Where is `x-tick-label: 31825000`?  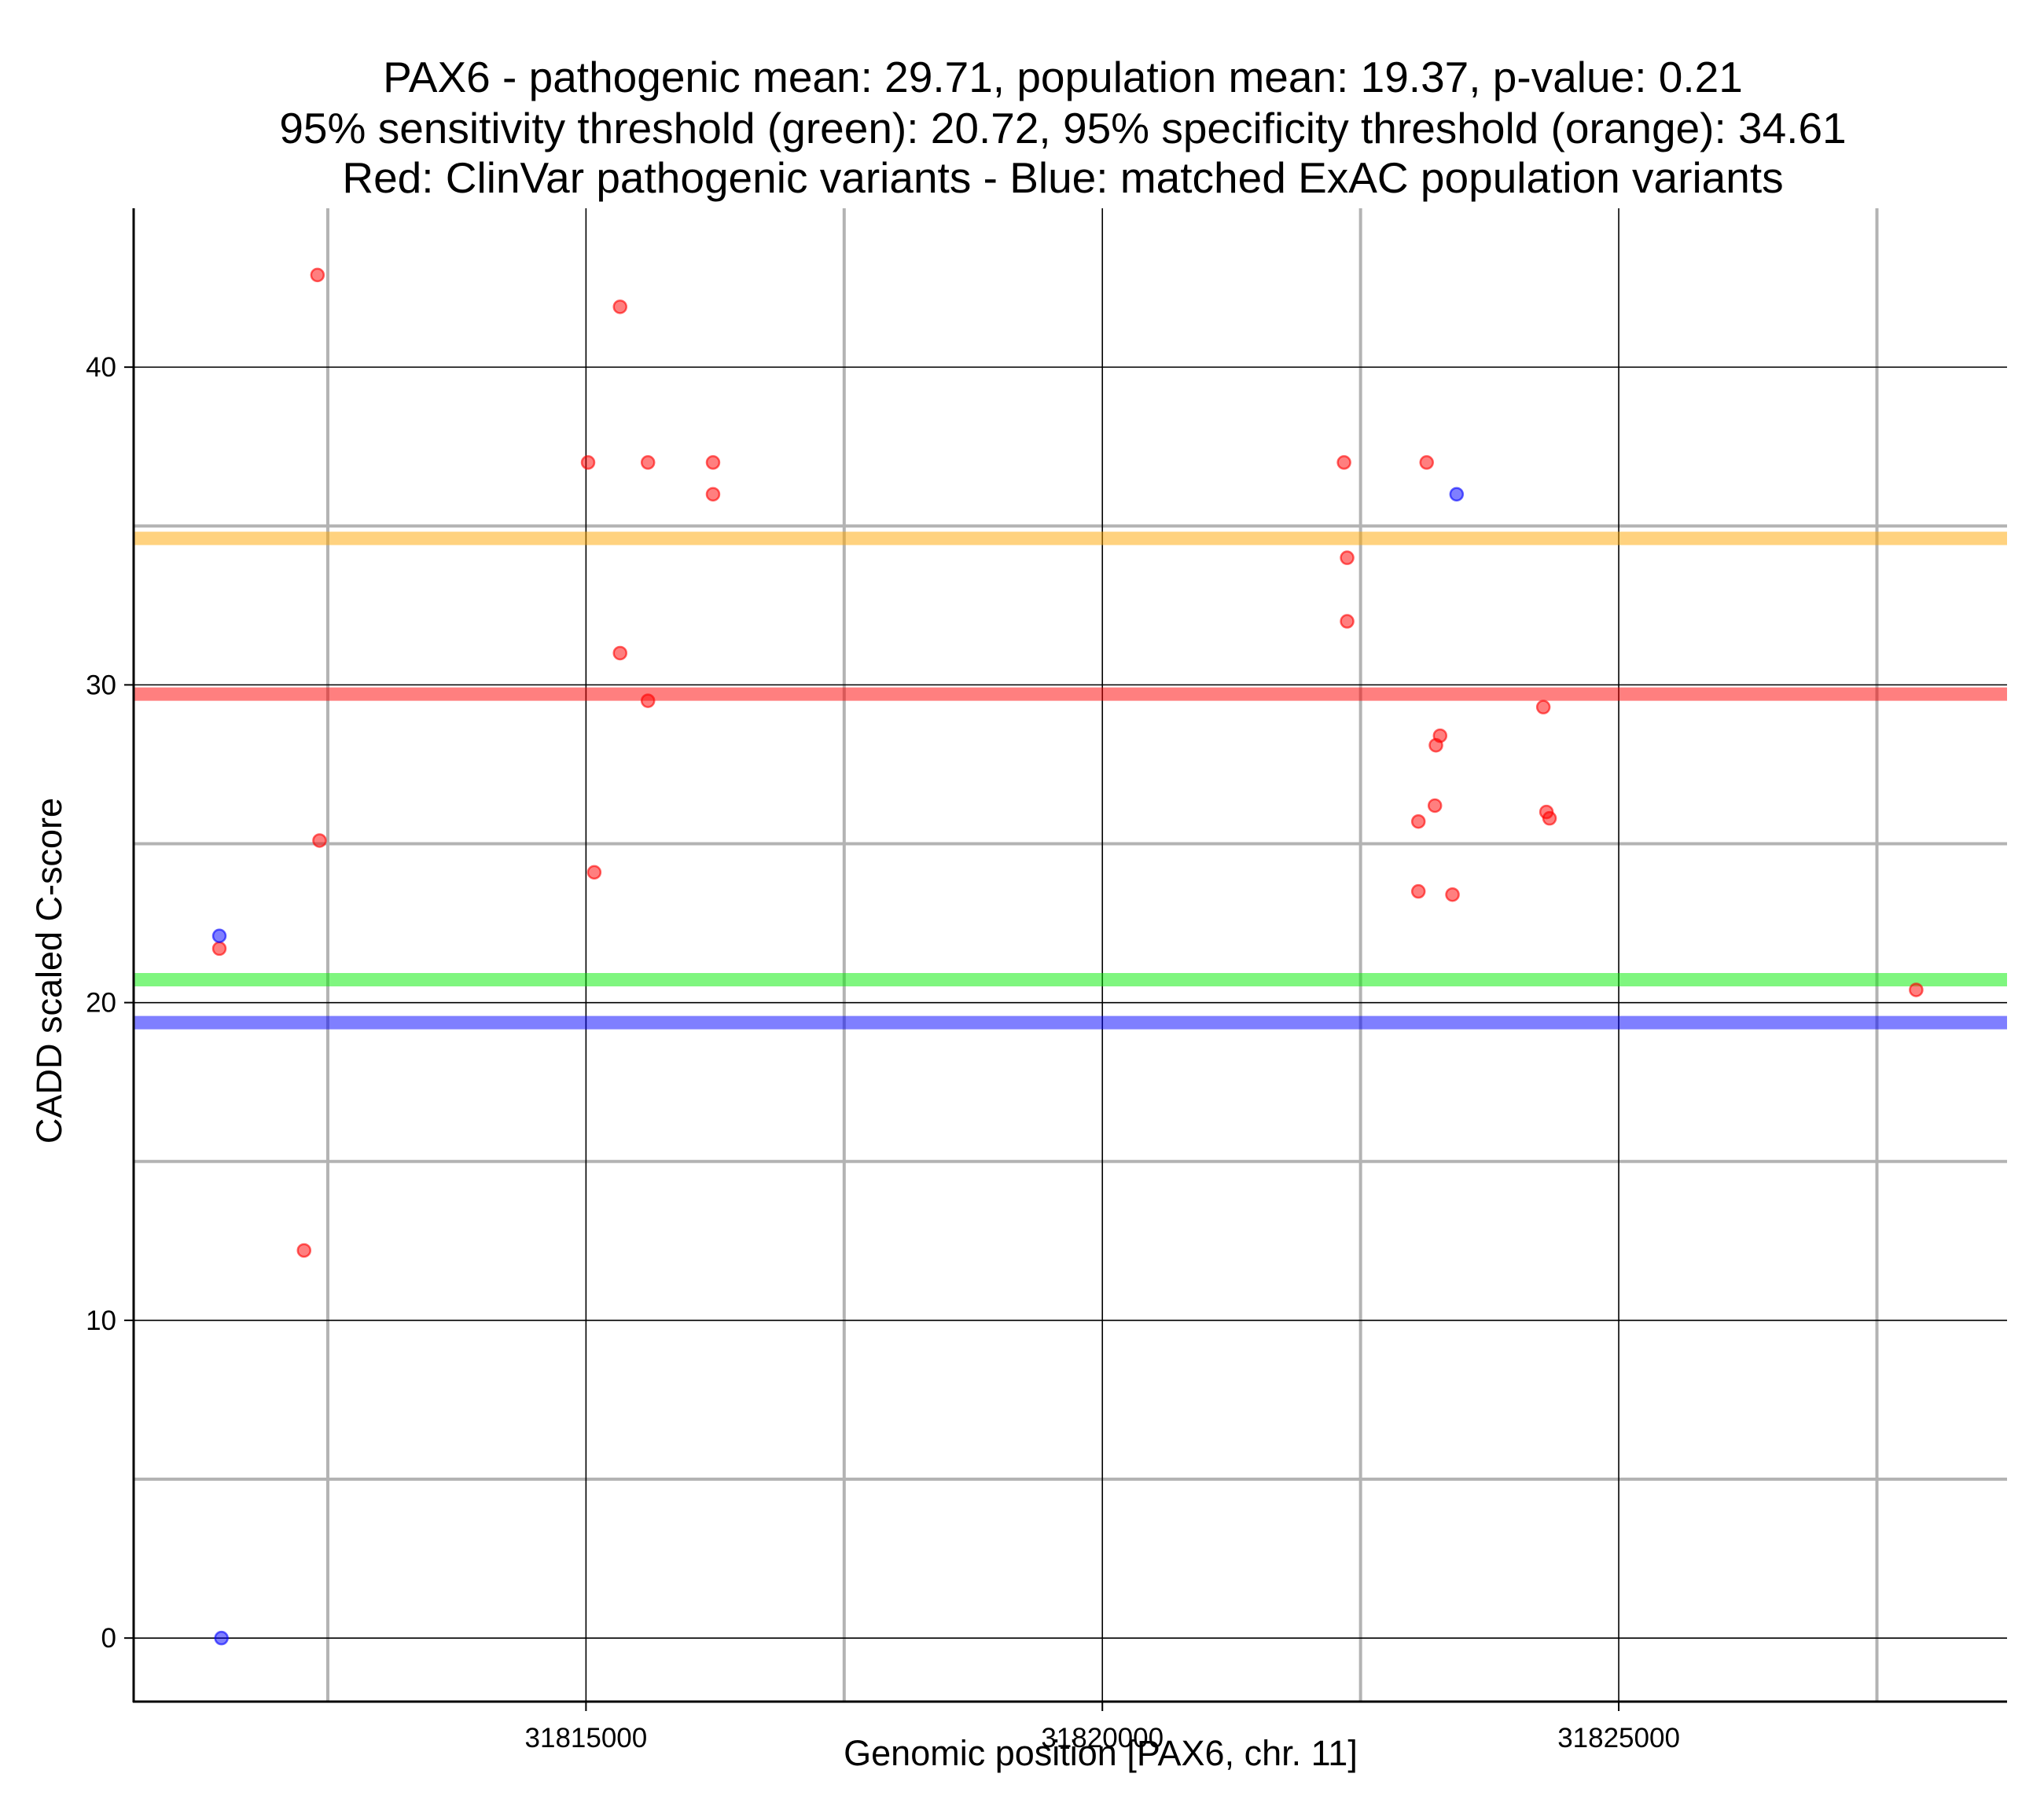
x-tick-label: 31825000 is located at coordinates (1618, 1738).